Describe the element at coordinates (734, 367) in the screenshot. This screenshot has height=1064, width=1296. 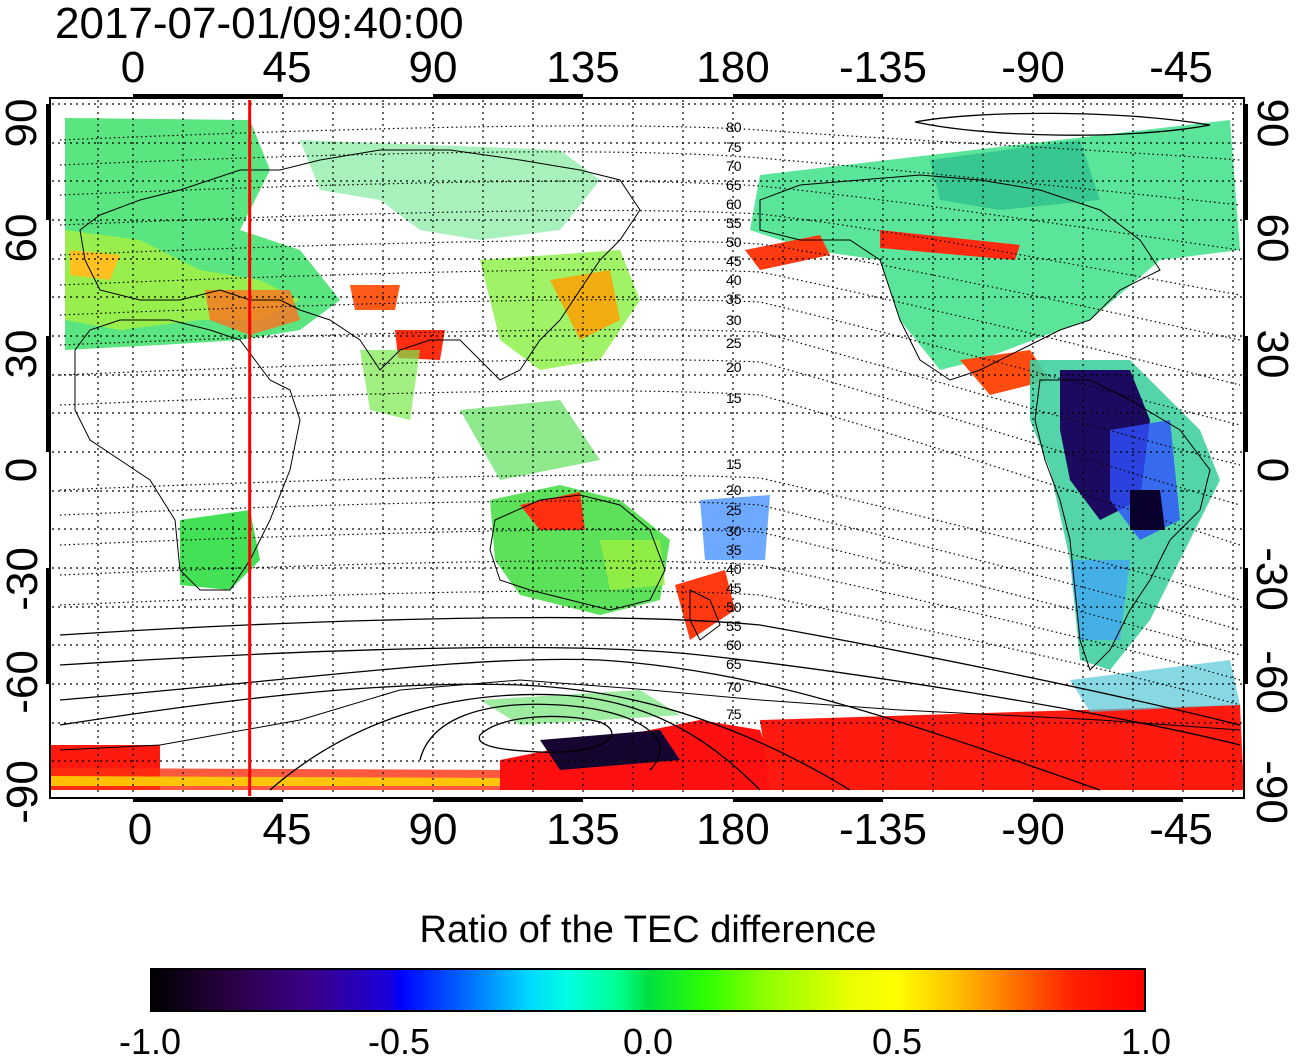
I see `north-label-20: 20` at that location.